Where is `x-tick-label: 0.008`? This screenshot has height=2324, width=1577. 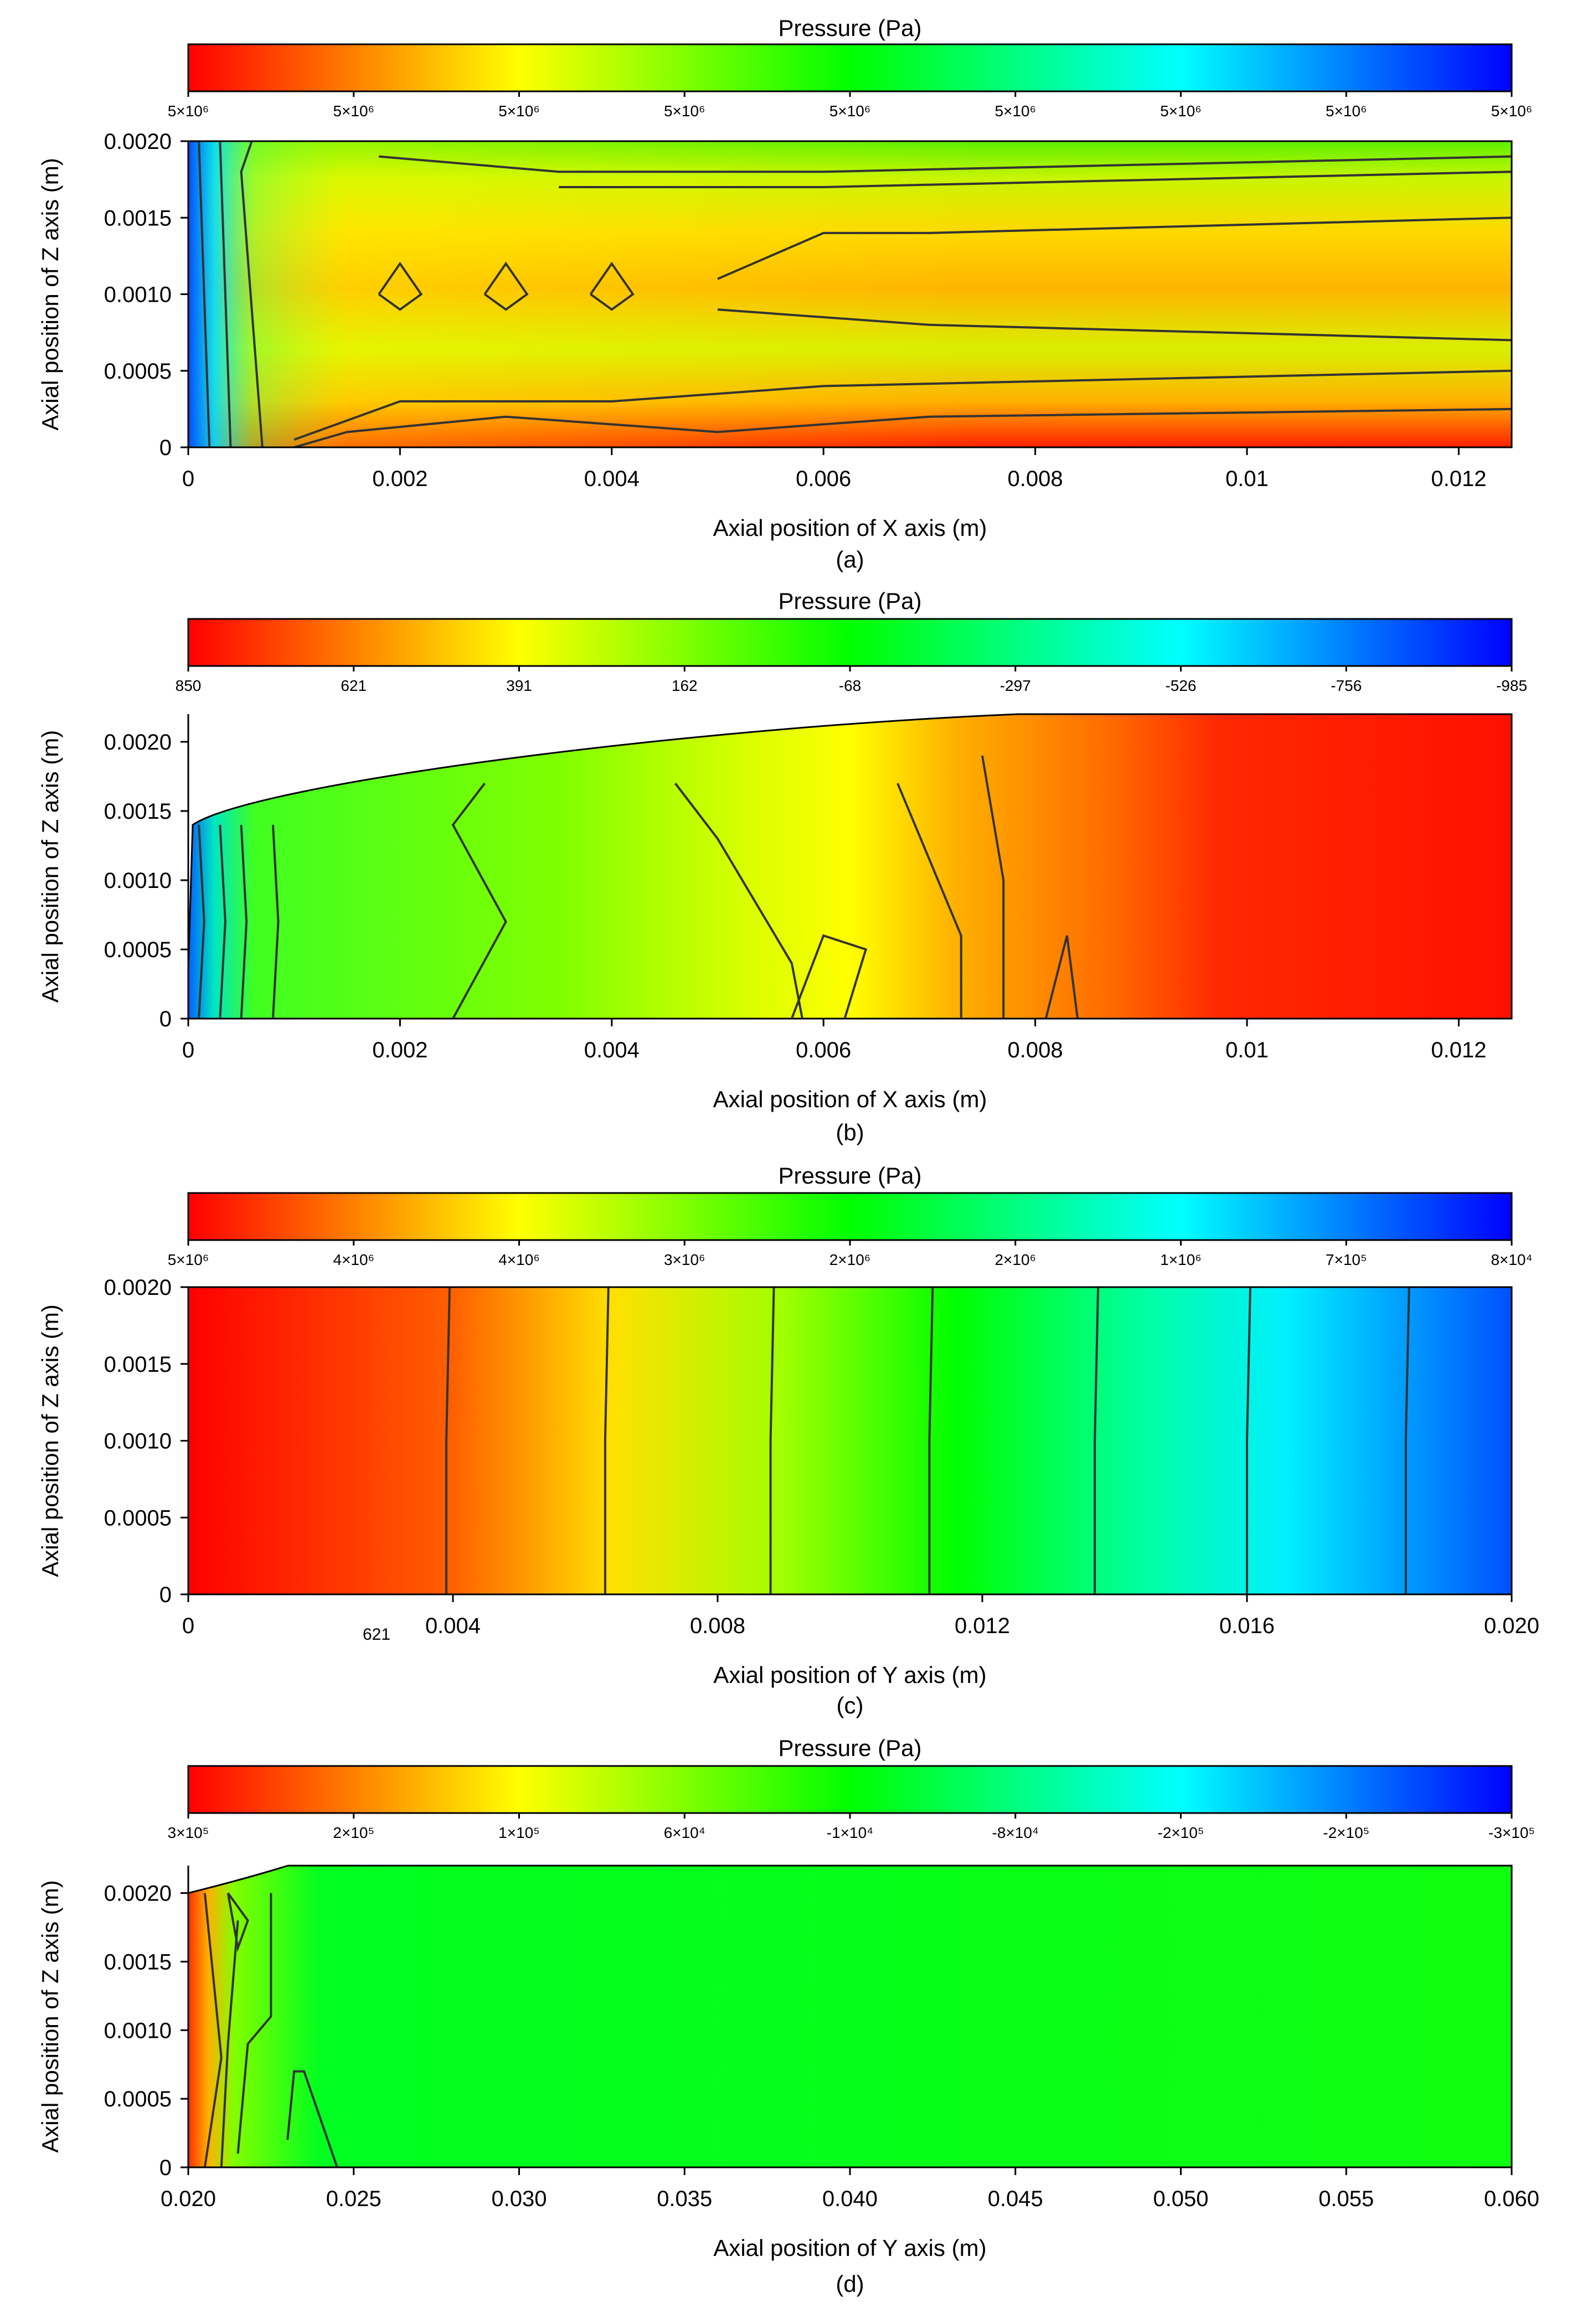
x-tick-label: 0.008 is located at coordinates (1036, 1050).